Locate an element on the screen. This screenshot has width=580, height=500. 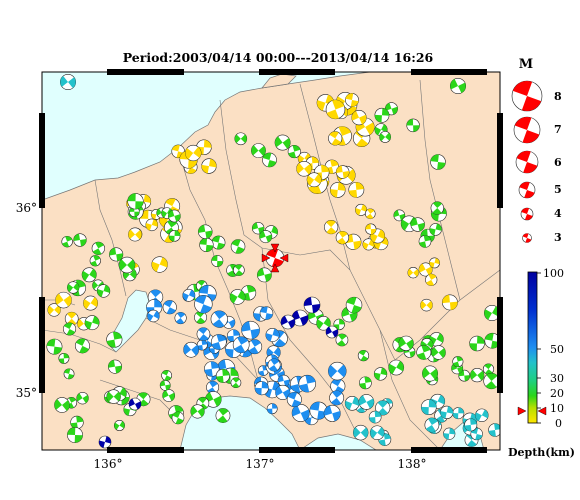
depth-colorbar is located at coordinates (532, 347).